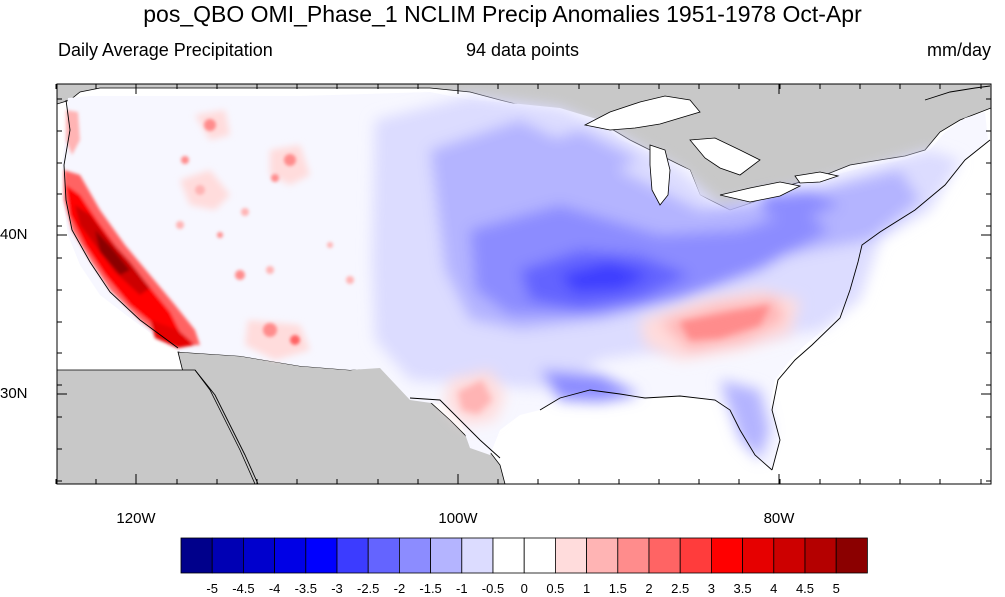 This screenshot has height=597, width=1005. Describe the element at coordinates (660, 175) in the screenshot. I see `lake-michigan` at that location.